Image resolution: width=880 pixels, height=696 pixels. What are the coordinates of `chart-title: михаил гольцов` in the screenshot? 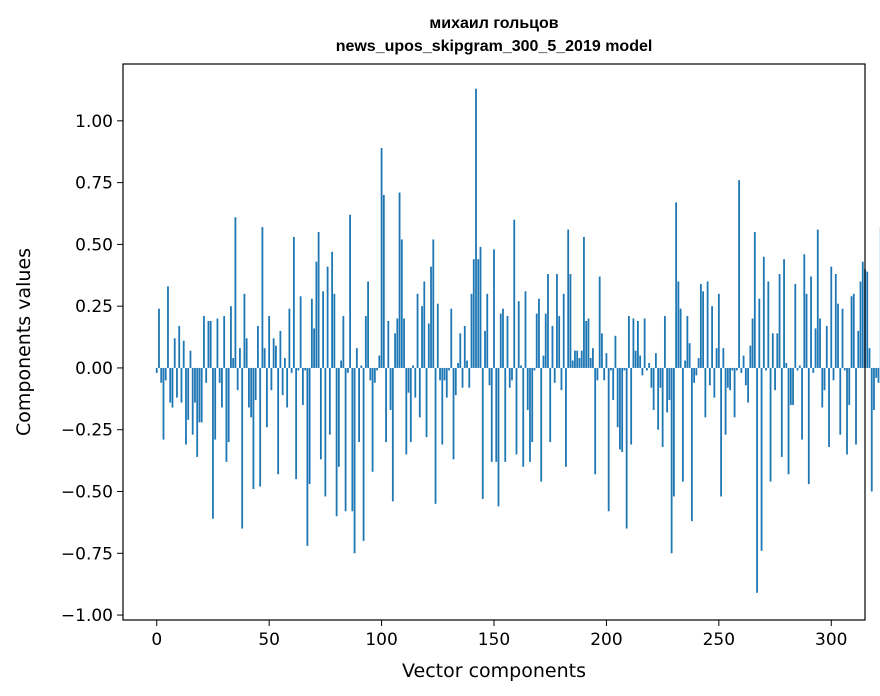 It's located at (493, 23).